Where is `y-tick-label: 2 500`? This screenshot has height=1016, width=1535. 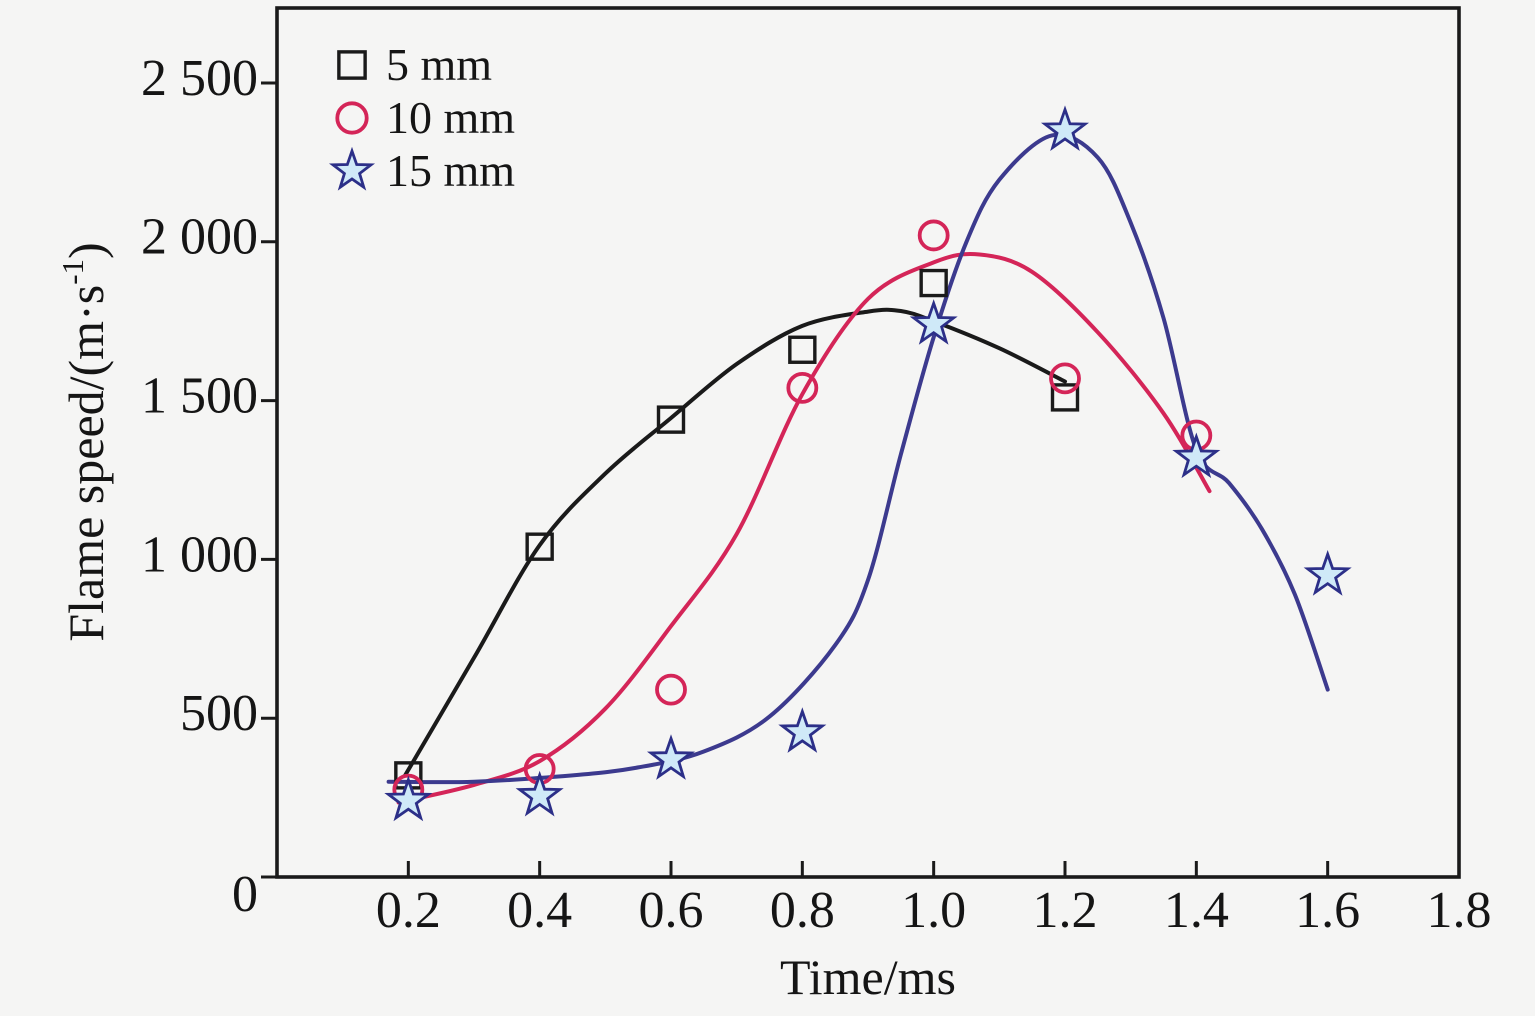 y-tick-label: 2 500 is located at coordinates (199, 78).